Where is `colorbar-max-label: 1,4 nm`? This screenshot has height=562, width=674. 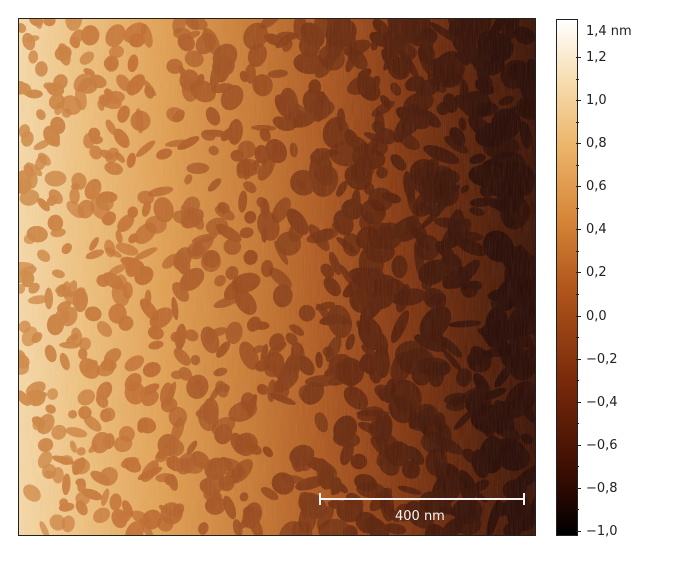
colorbar-max-label: 1,4 nm is located at coordinates (609, 31).